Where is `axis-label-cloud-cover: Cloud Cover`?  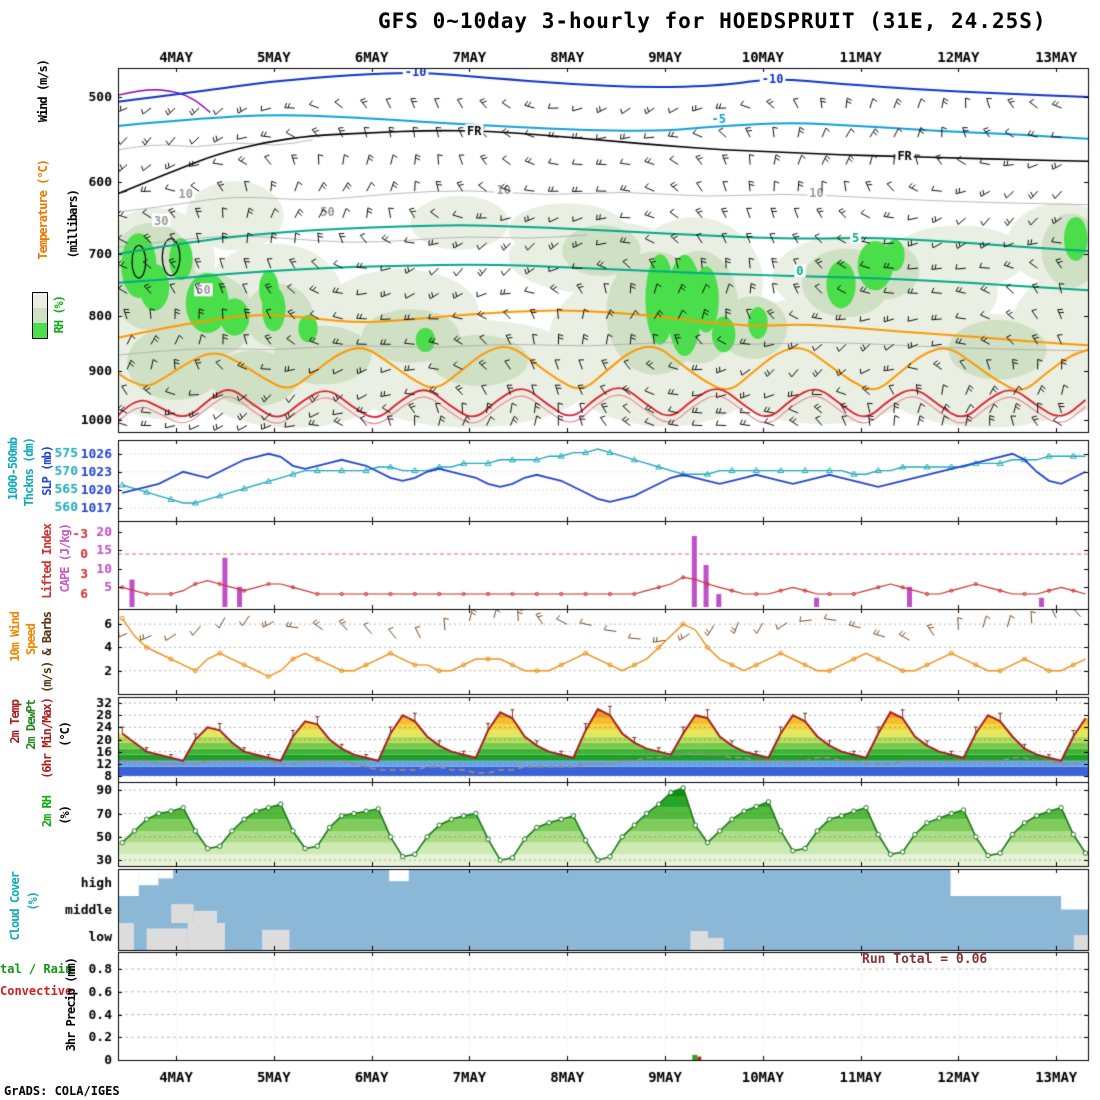
axis-label-cloud-cover: Cloud Cover is located at coordinates (15, 906).